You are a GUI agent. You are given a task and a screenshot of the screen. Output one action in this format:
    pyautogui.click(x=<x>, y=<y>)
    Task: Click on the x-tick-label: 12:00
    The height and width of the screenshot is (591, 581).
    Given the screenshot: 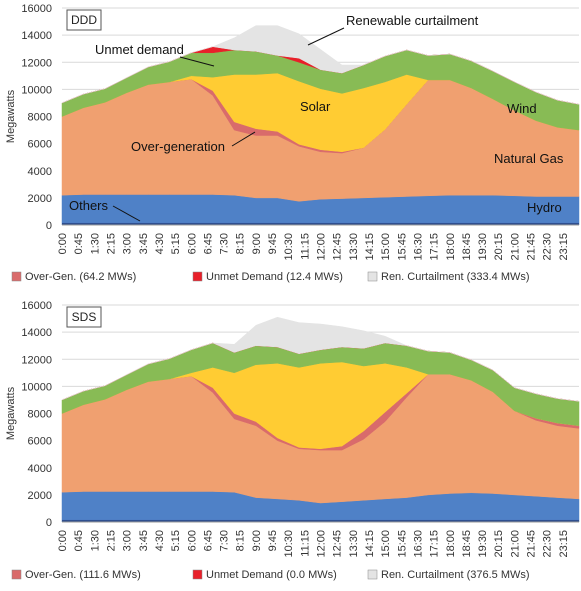 What is the action you would take?
    pyautogui.click(x=322, y=247)
    